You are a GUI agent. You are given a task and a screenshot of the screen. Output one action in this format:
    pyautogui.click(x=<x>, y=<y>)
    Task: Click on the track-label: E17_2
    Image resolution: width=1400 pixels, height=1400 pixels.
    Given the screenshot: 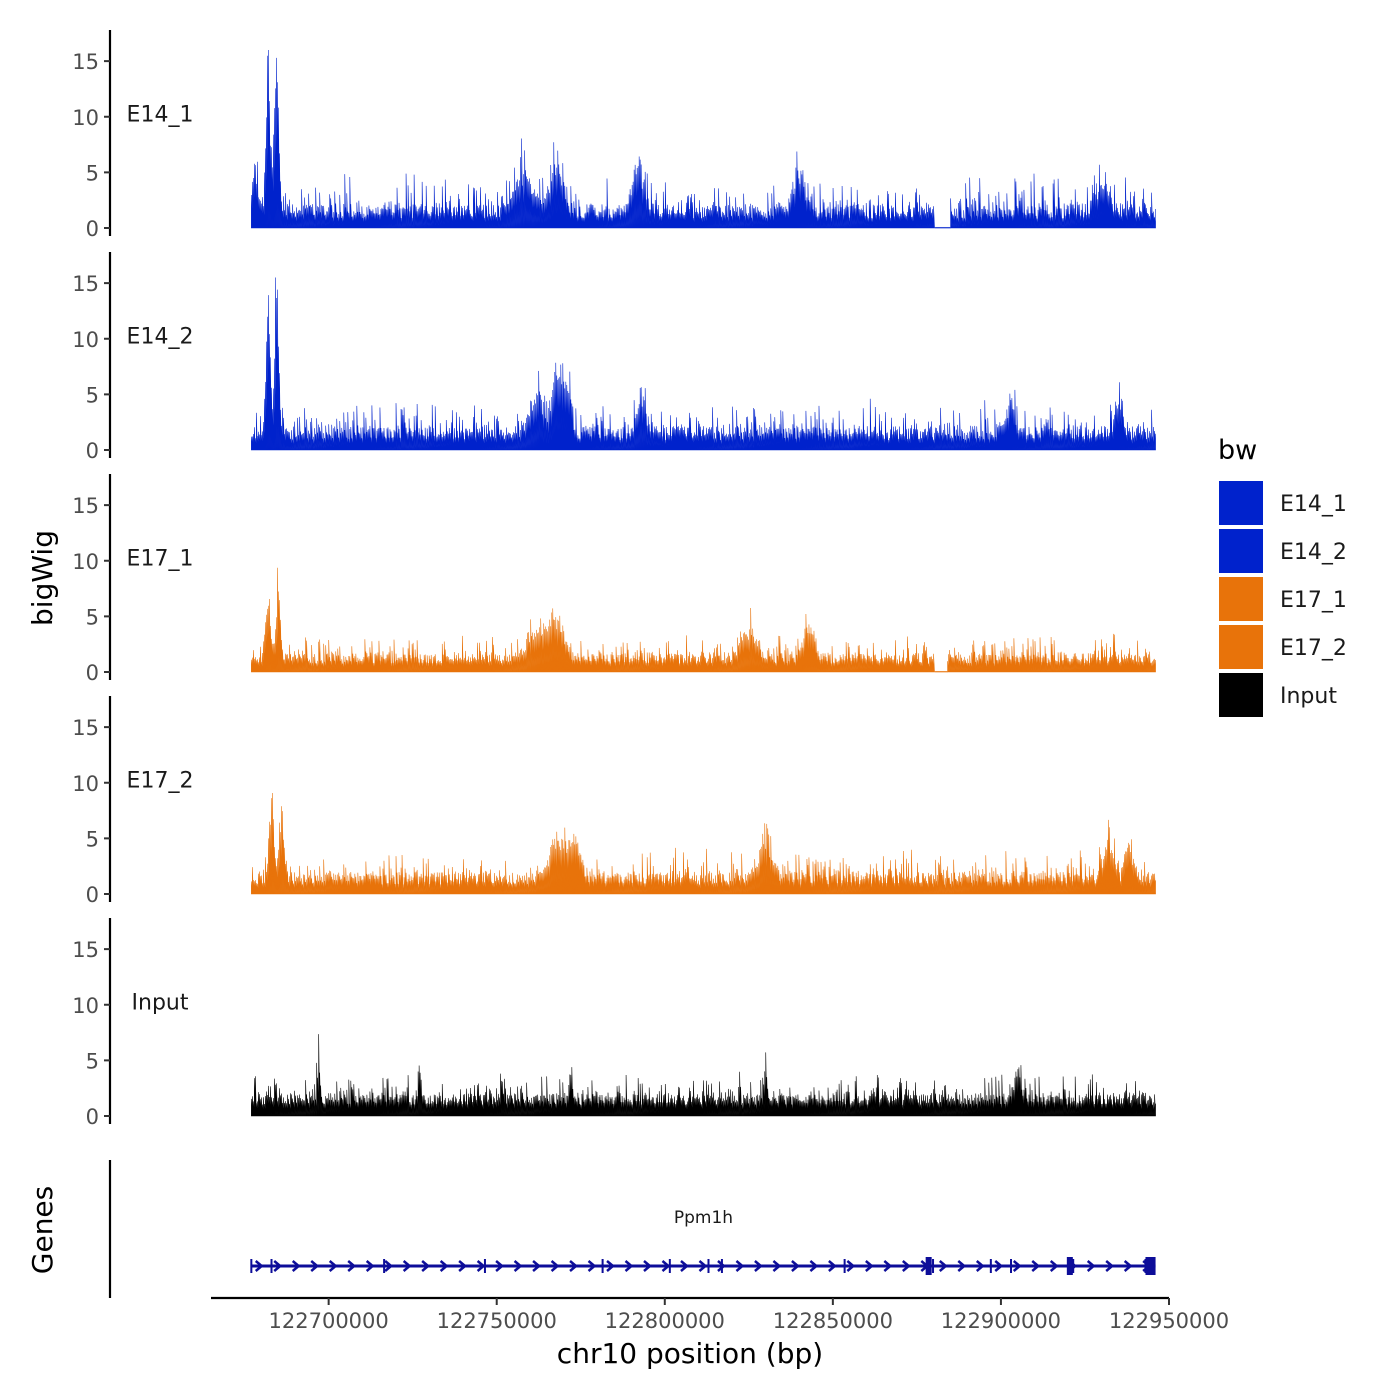 What is the action you would take?
    pyautogui.click(x=160, y=781)
    